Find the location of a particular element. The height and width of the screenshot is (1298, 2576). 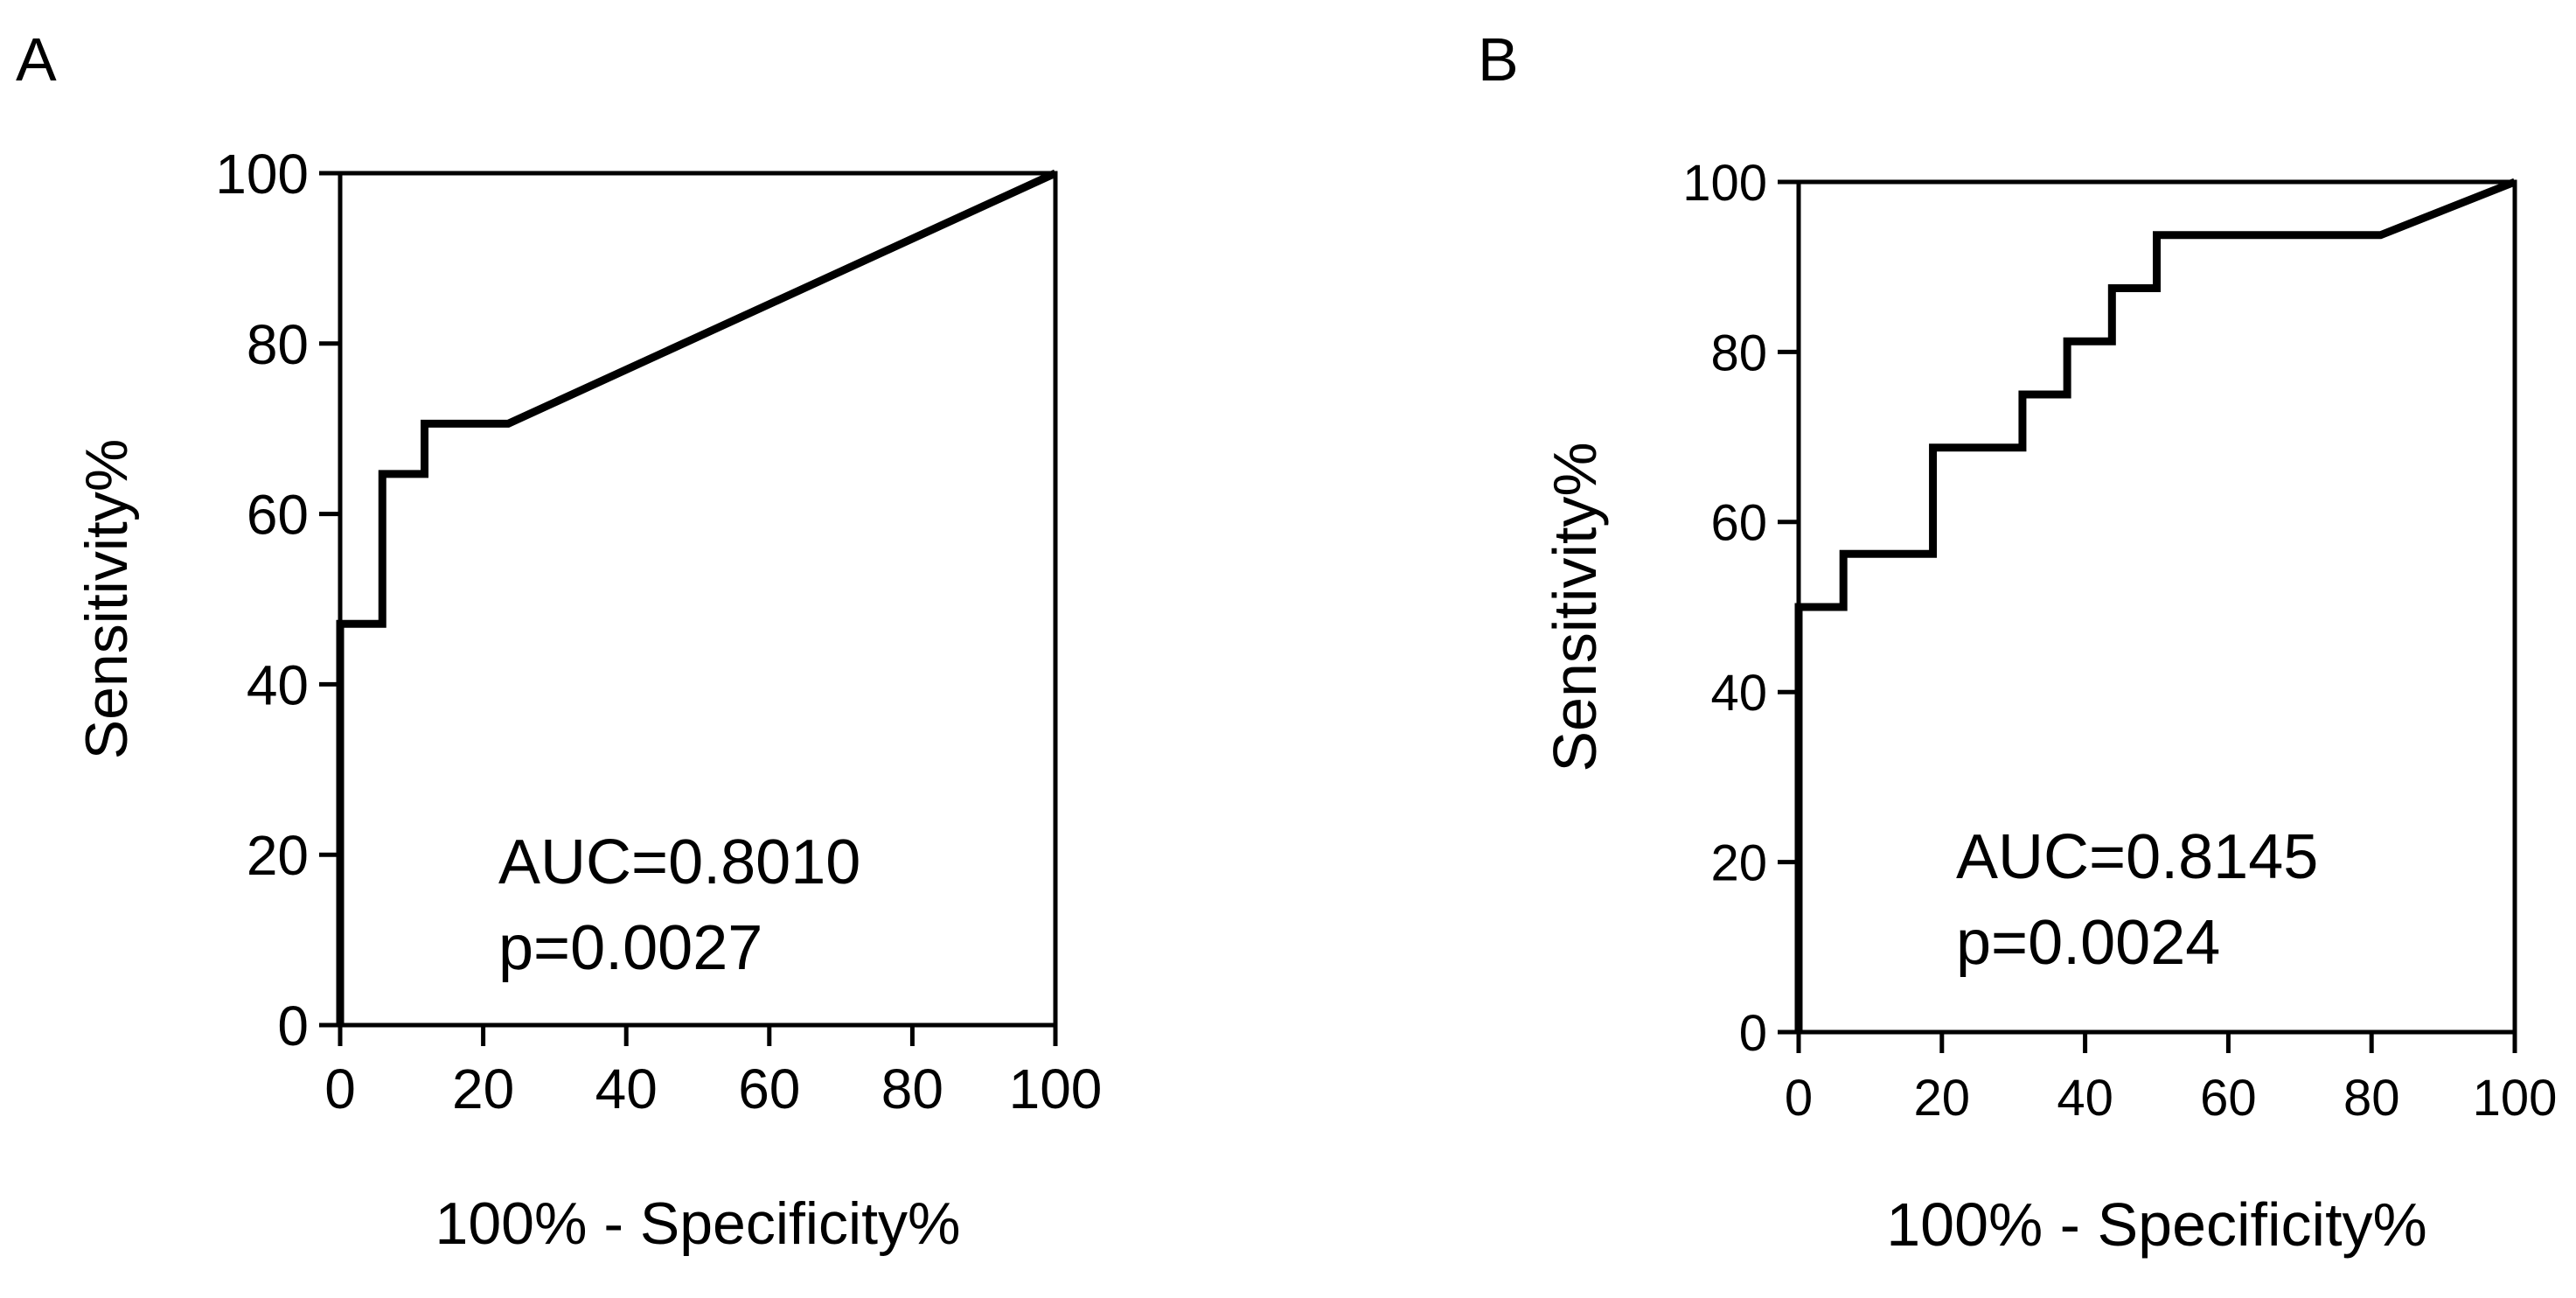

auc-annotation: AUC=0.8145 is located at coordinates (2137, 857).